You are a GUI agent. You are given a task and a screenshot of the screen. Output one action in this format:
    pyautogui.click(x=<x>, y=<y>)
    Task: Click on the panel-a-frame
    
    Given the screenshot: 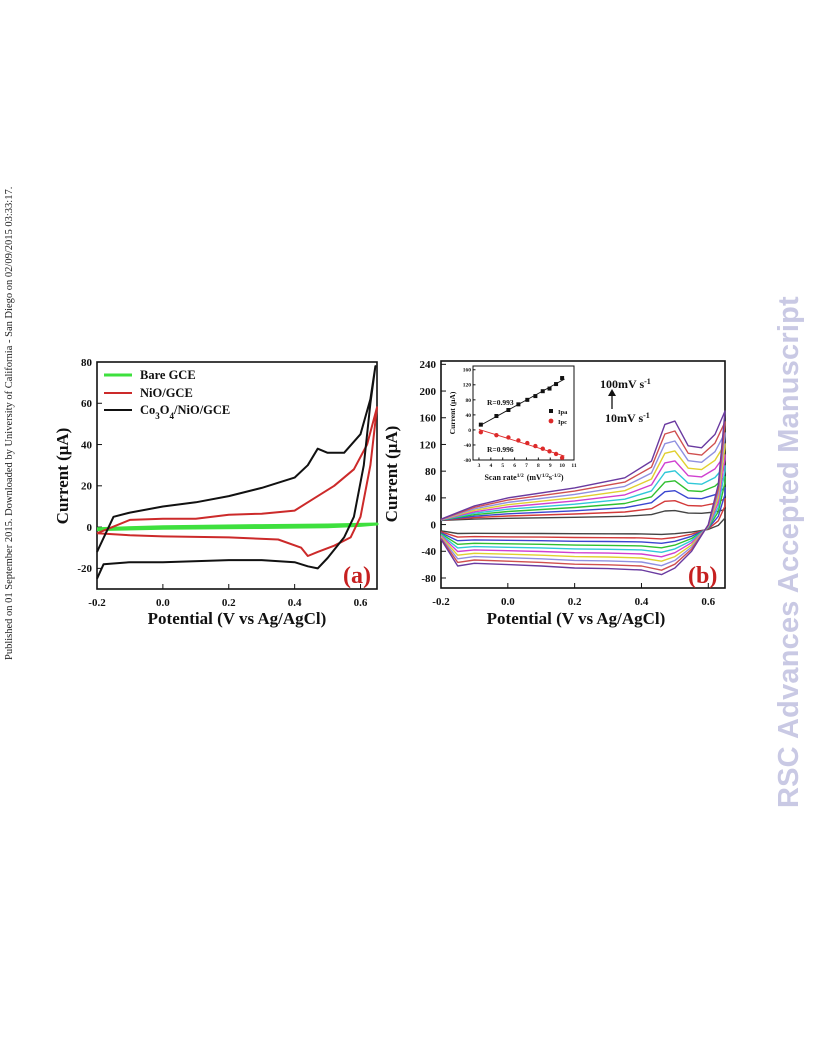 What is the action you would take?
    pyautogui.click(x=237, y=475)
    